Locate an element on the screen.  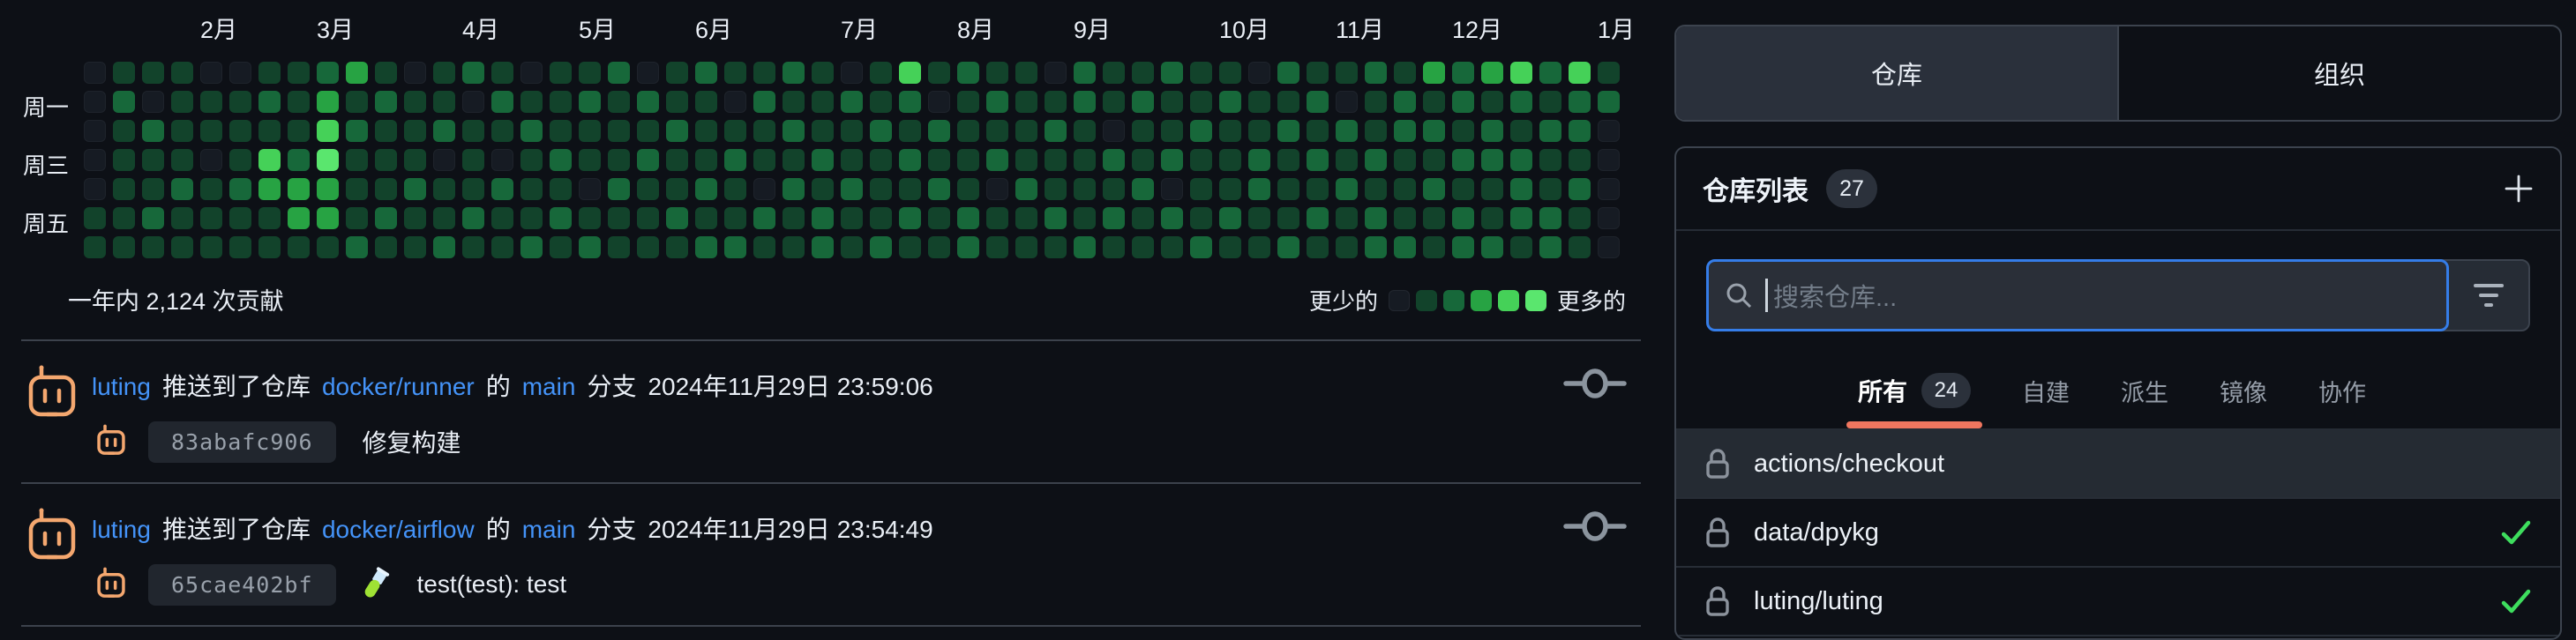
filter-button is located at coordinates (2484, 295).